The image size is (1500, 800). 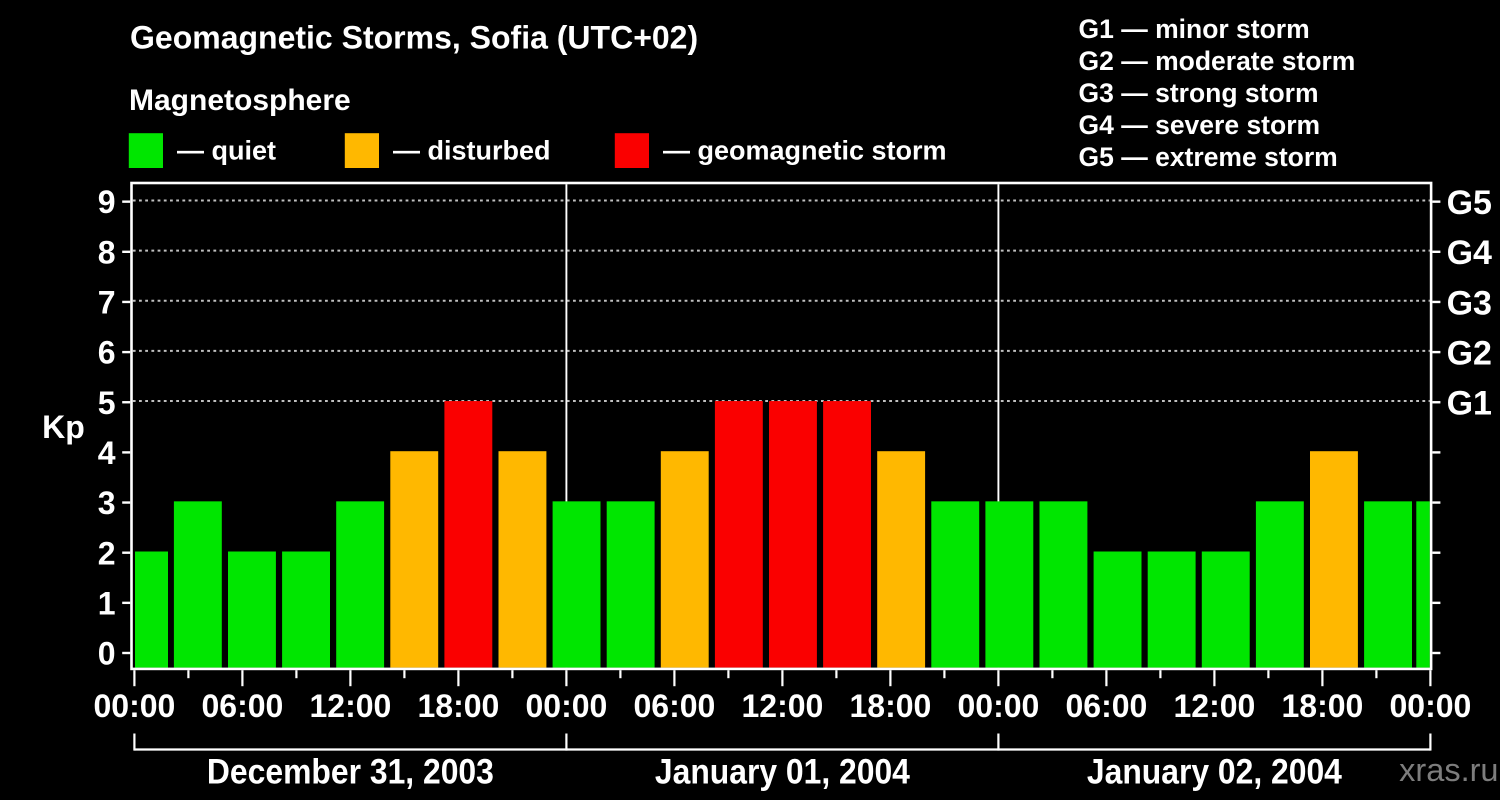 What do you see at coordinates (805, 151) in the screenshot?
I see `svg-text: — geomagnetic storm` at bounding box center [805, 151].